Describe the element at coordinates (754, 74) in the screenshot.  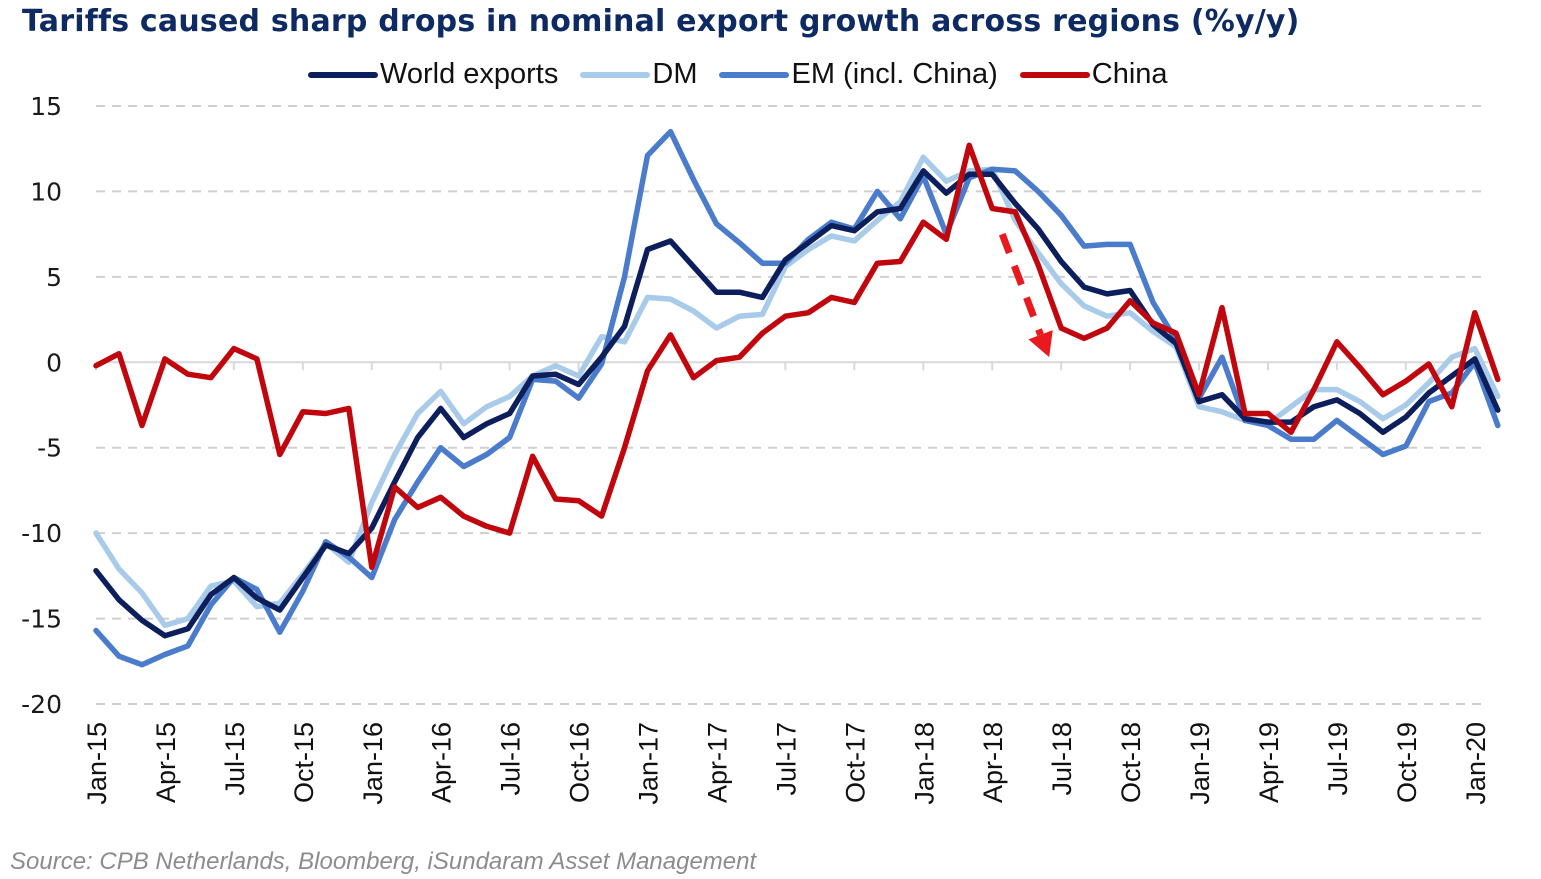
I see `legend-swatch-em` at that location.